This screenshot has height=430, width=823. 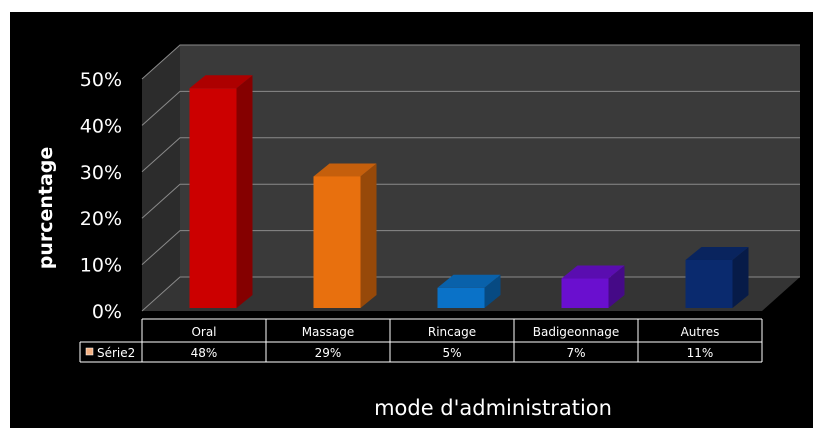 I want to click on y-axis-title: purcentage, so click(x=46, y=208).